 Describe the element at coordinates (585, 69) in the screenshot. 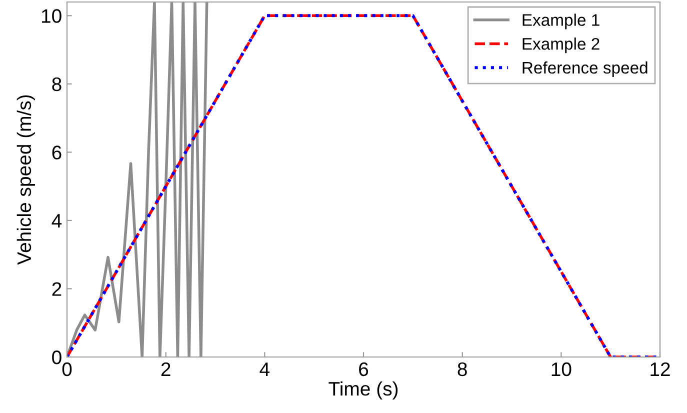

I see `legend-label: Reference speed` at that location.